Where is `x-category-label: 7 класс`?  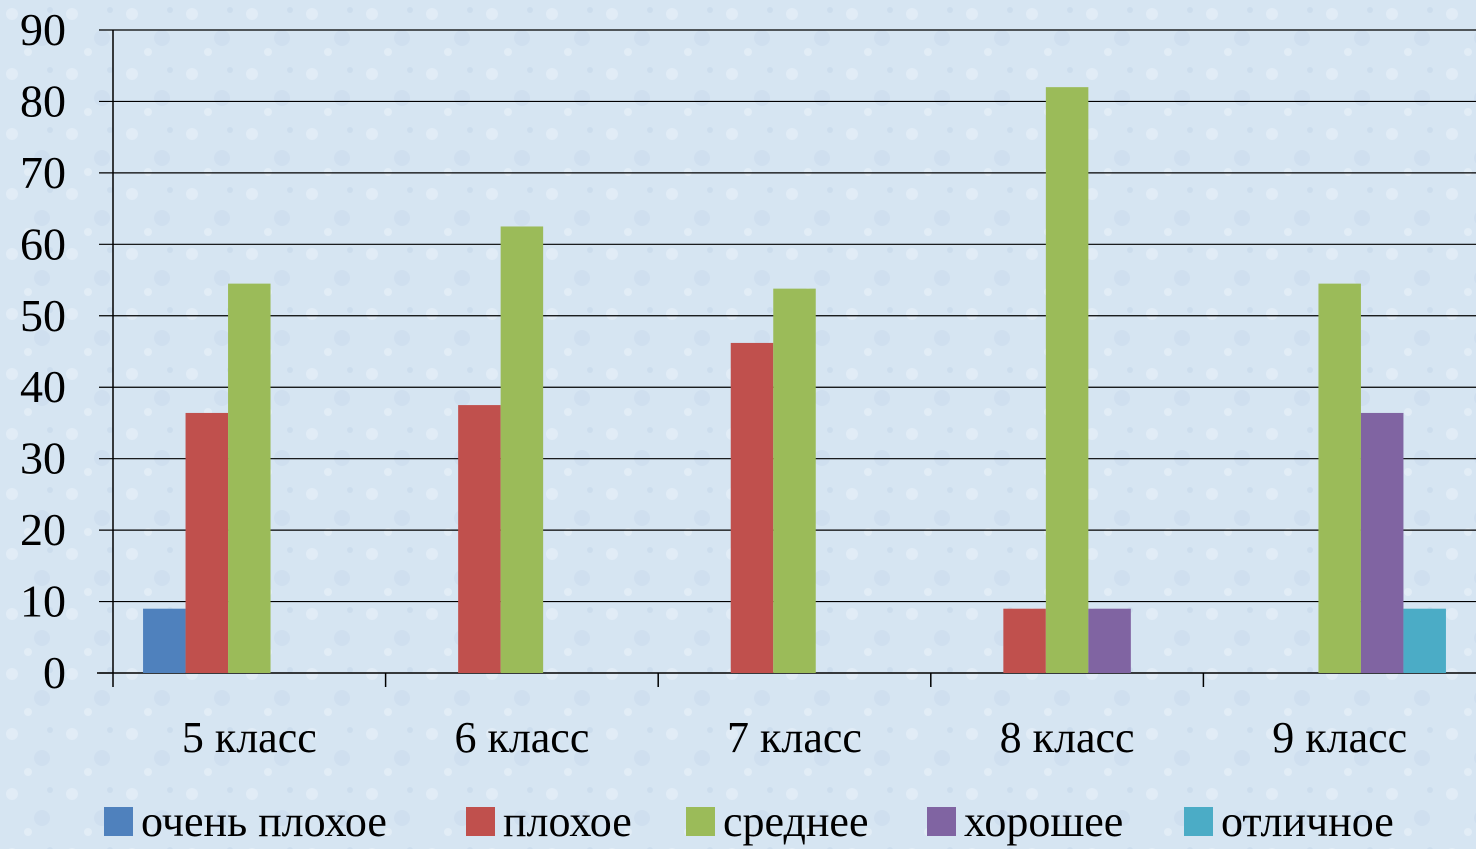
x-category-label: 7 класс is located at coordinates (794, 737).